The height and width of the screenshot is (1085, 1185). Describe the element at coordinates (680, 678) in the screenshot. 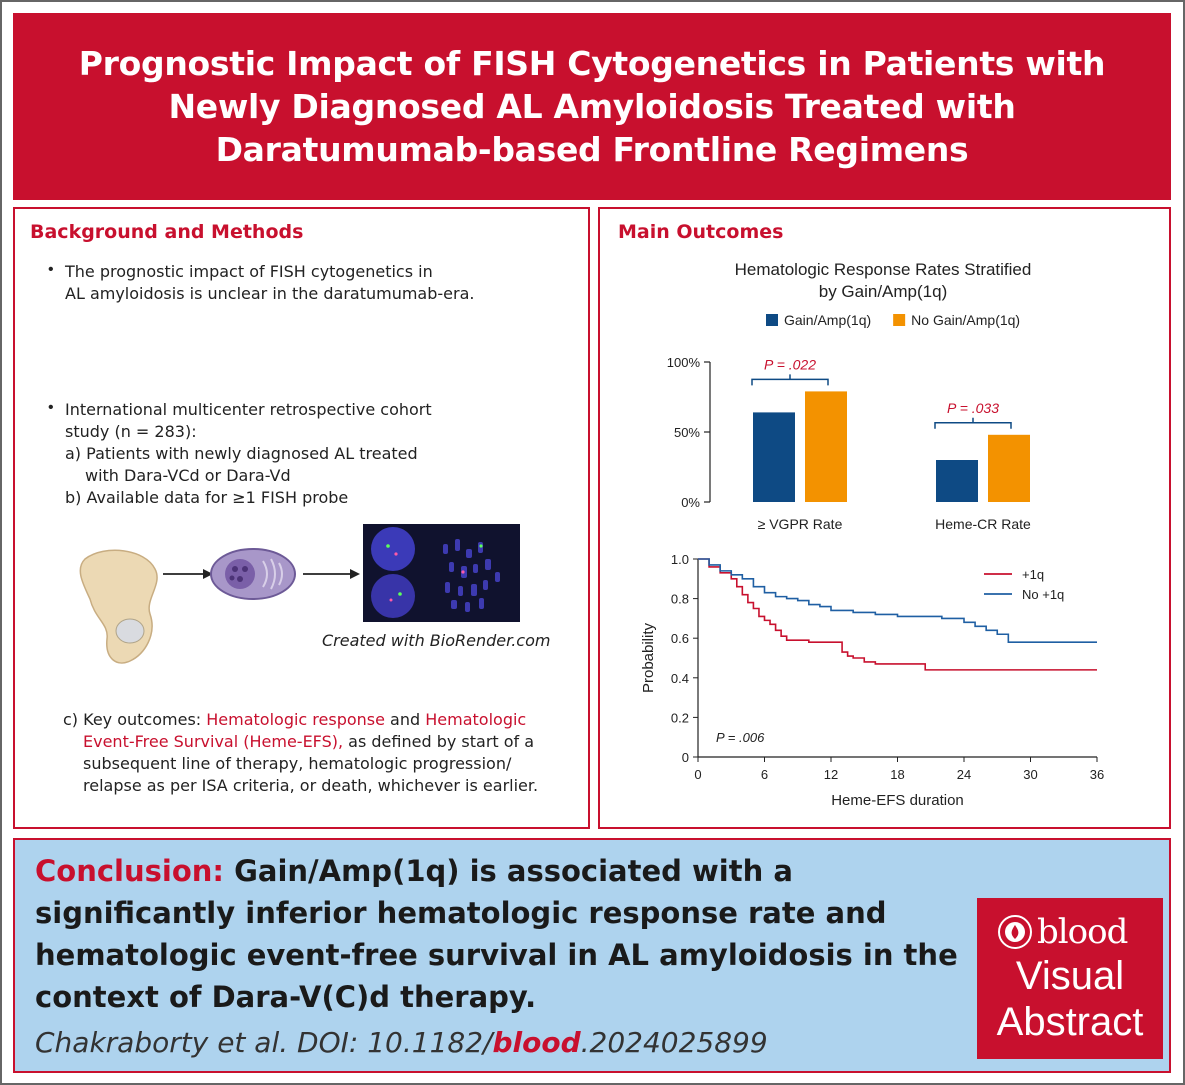

I see `km-y-tick-label: 0.4` at that location.